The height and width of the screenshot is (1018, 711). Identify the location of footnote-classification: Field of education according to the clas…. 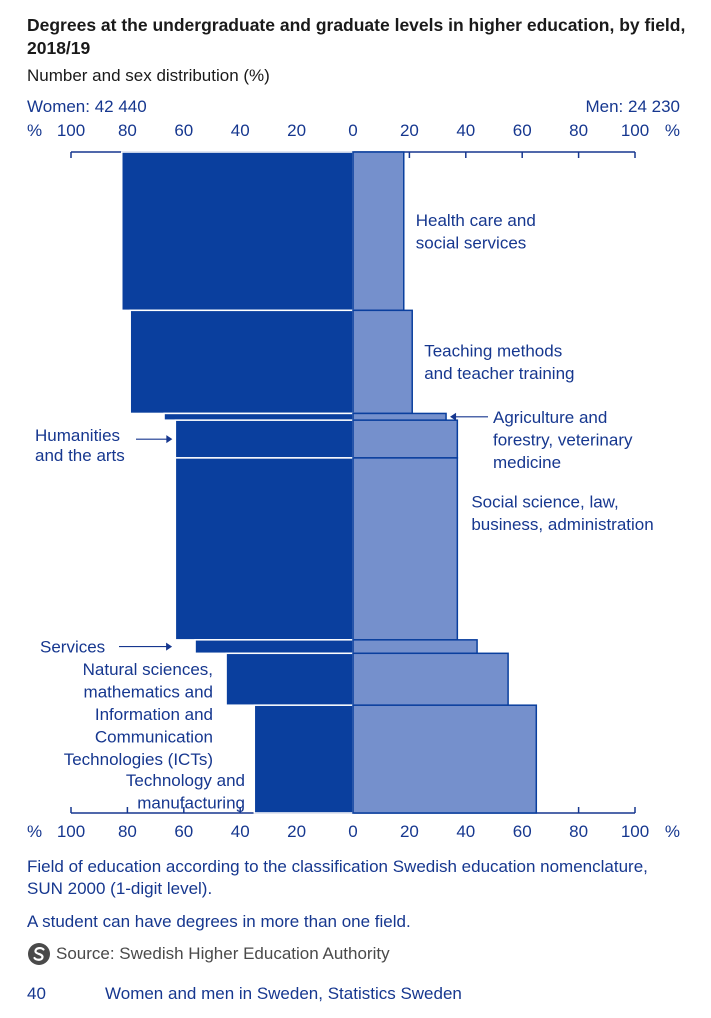
(337, 877).